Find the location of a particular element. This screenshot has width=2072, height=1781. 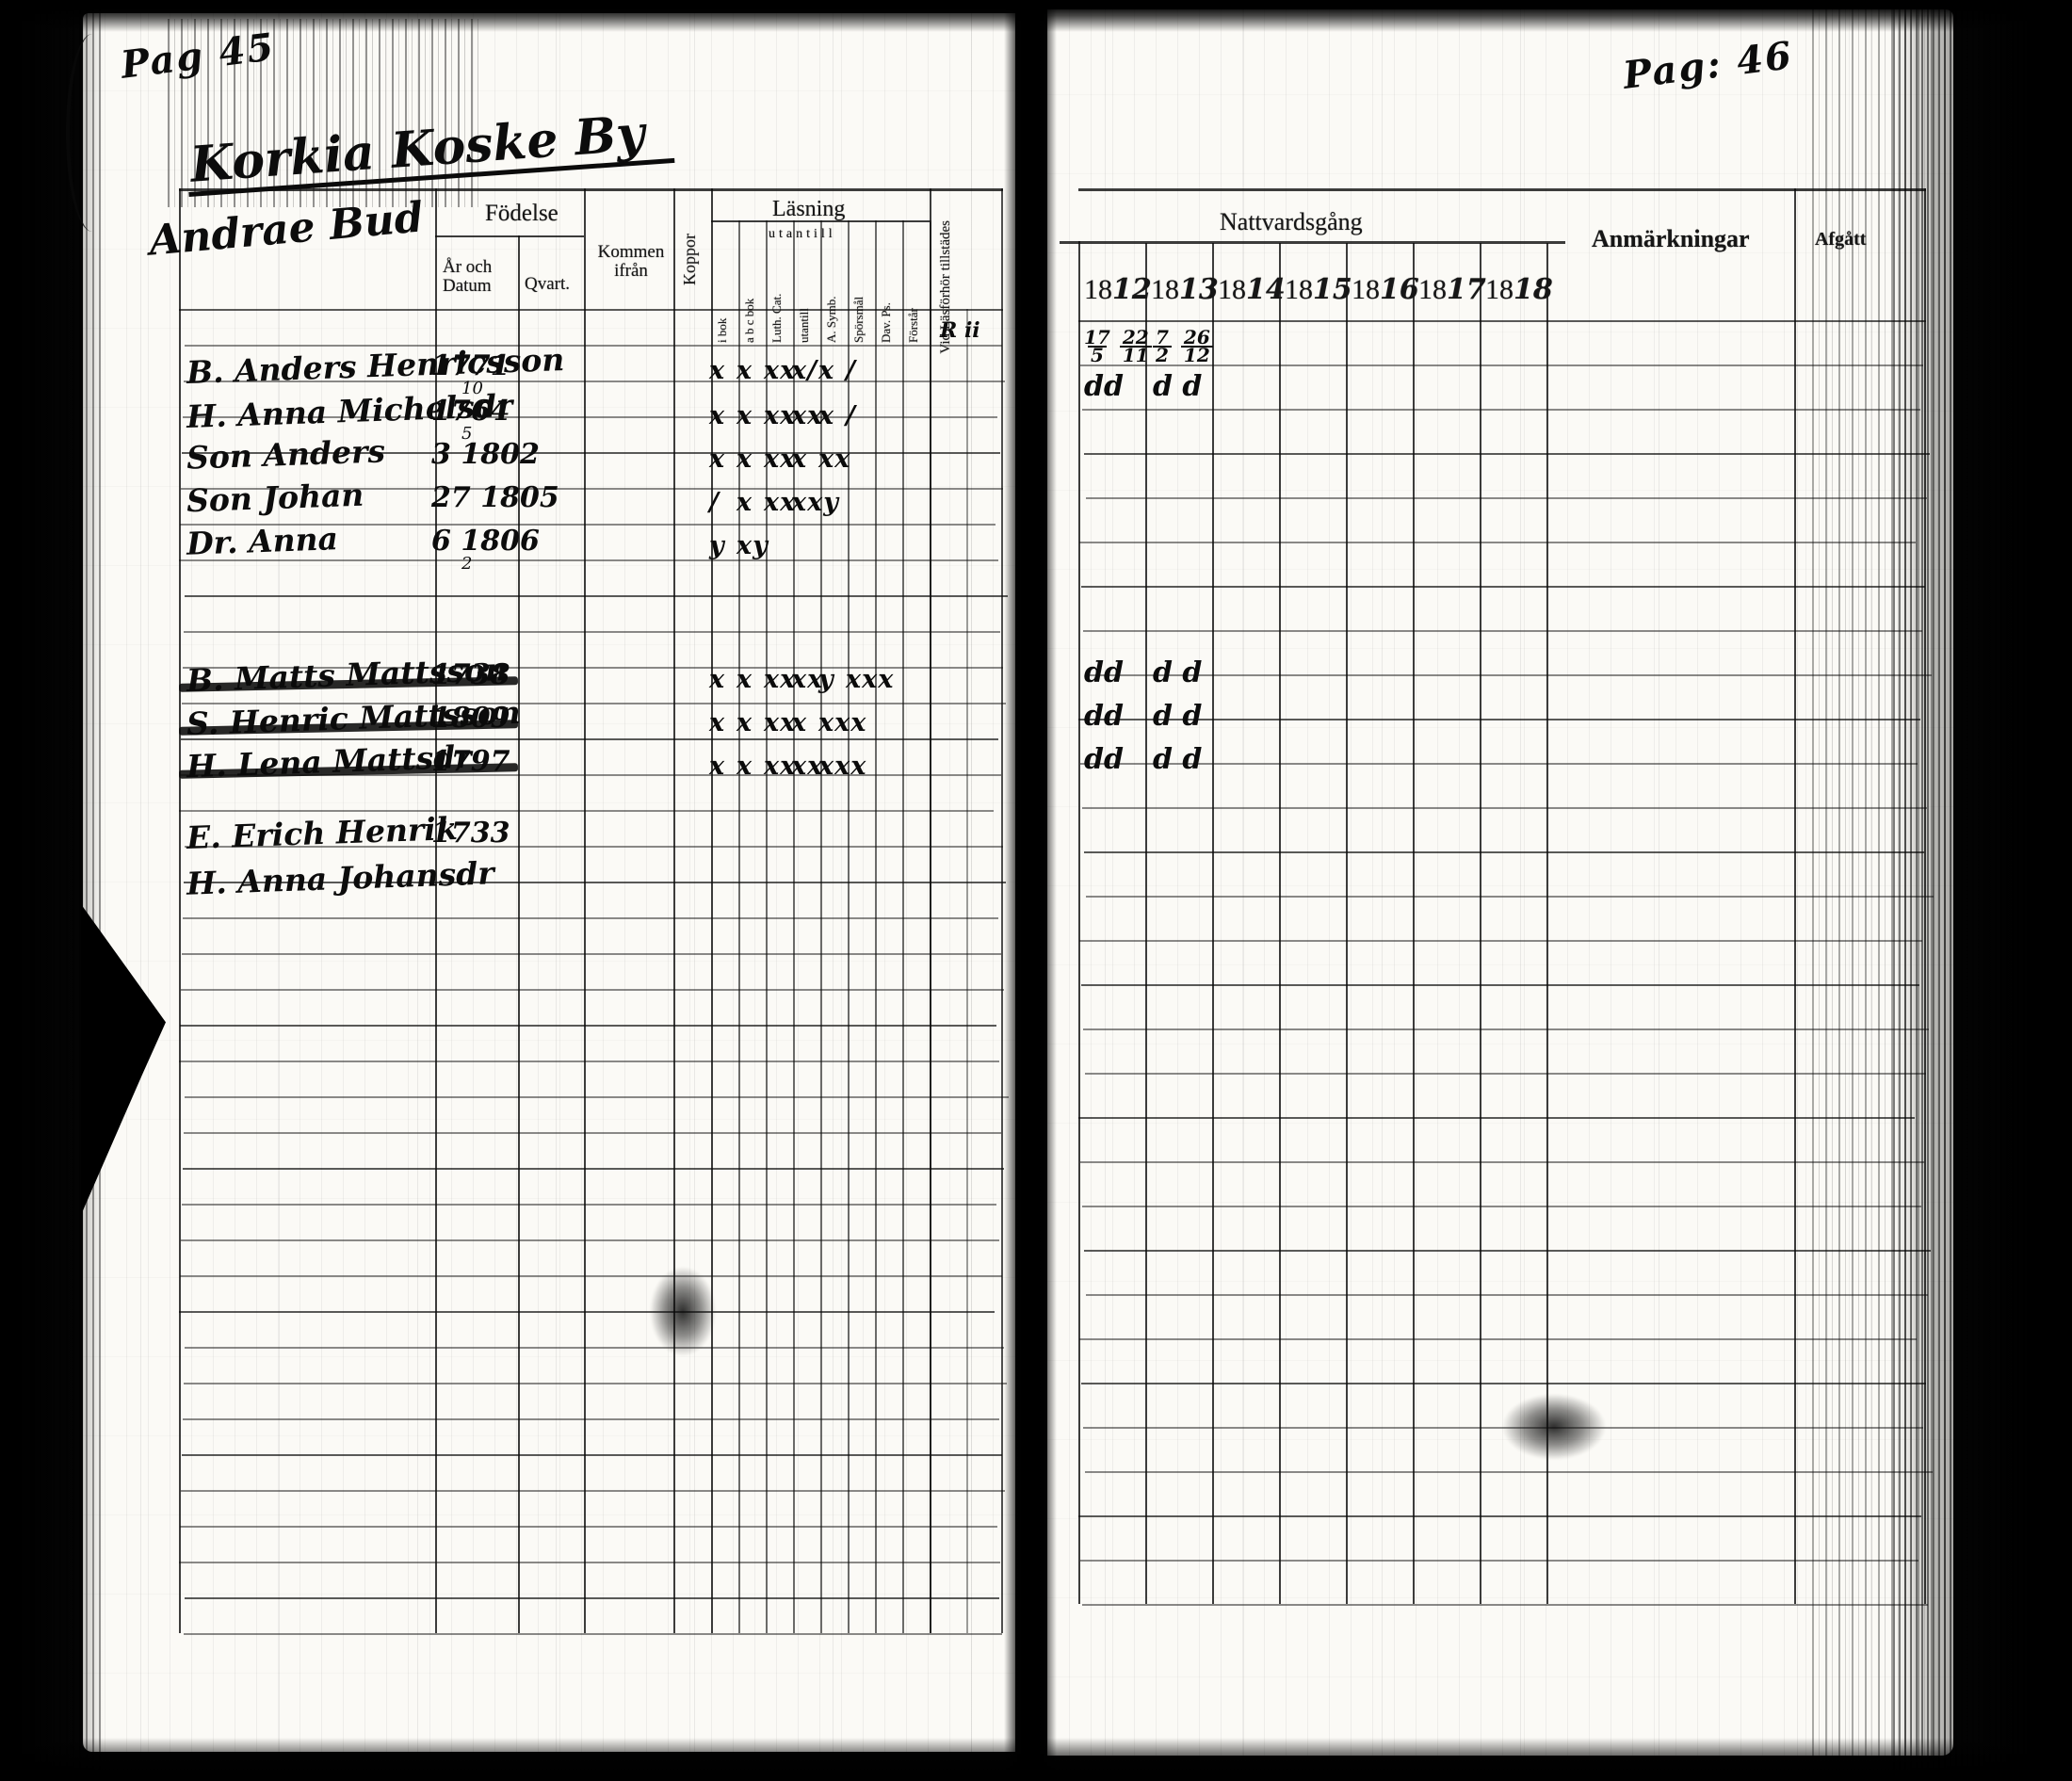

header-nattvardsgang: Nattvardsgång is located at coordinates (1292, 221).